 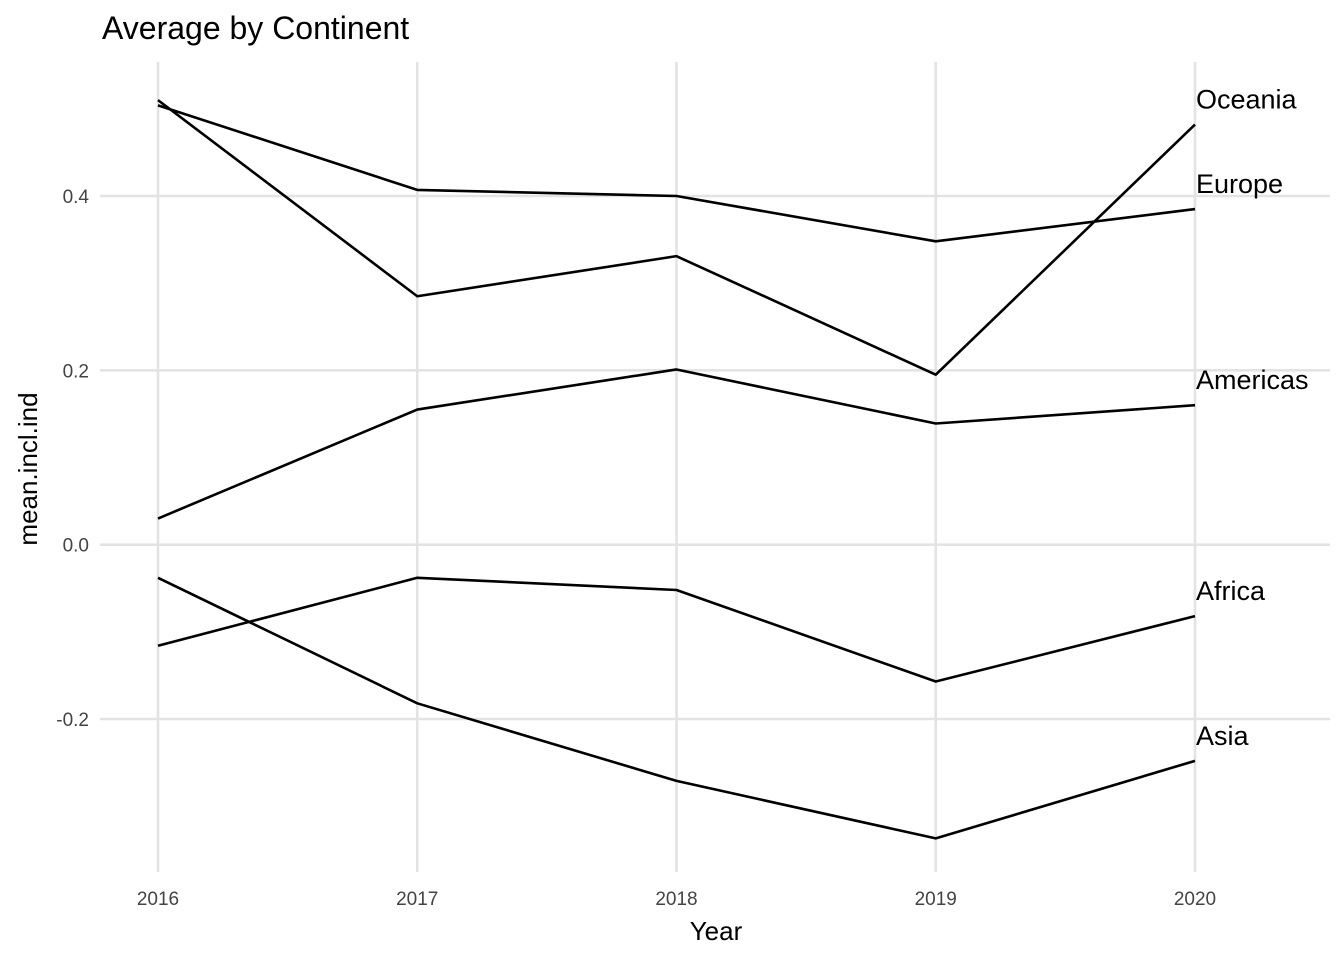 What do you see at coordinates (255, 28) in the screenshot?
I see `chart-title: Average by Continent` at bounding box center [255, 28].